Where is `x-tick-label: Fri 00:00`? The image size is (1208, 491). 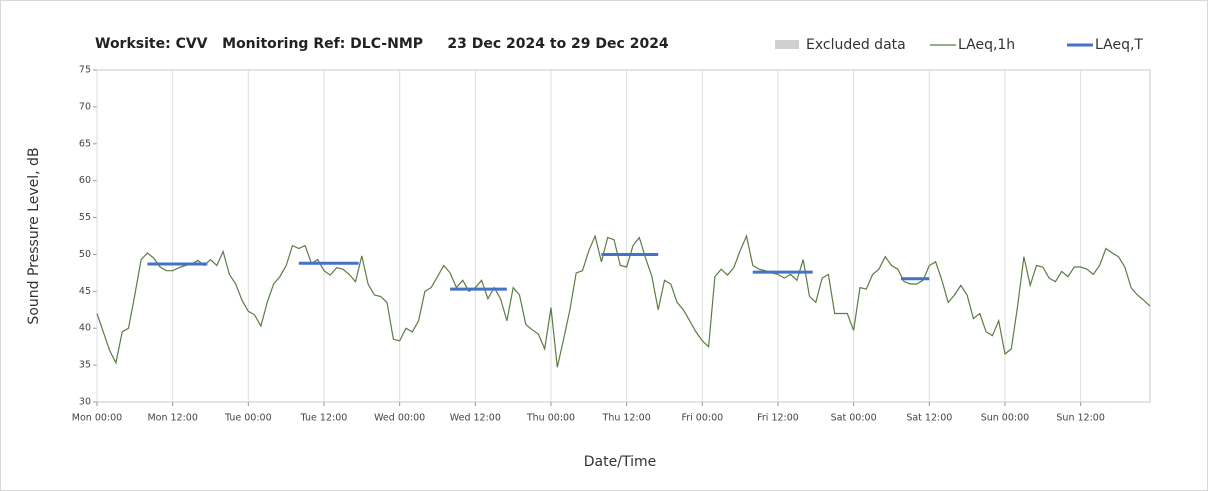 x-tick-label: Fri 00:00 is located at coordinates (702, 418).